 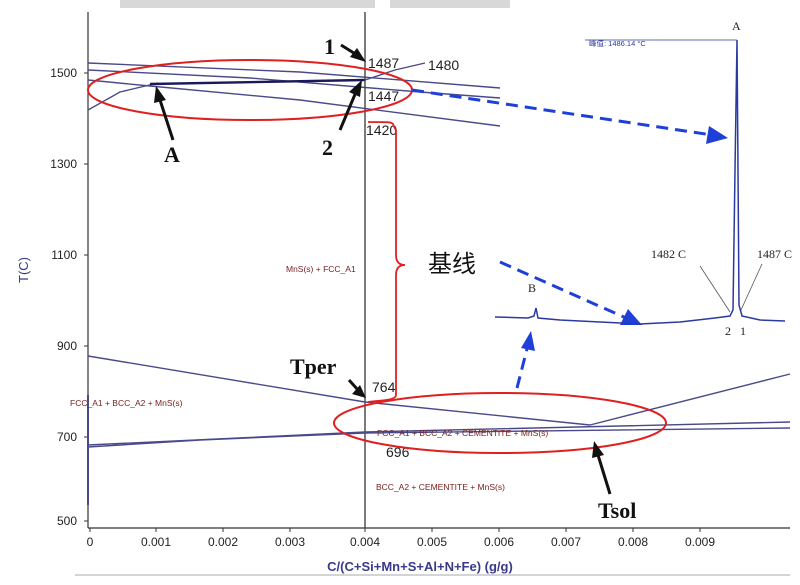 What do you see at coordinates (290, 542) in the screenshot?
I see `xtick-0.003: 0.003` at bounding box center [290, 542].